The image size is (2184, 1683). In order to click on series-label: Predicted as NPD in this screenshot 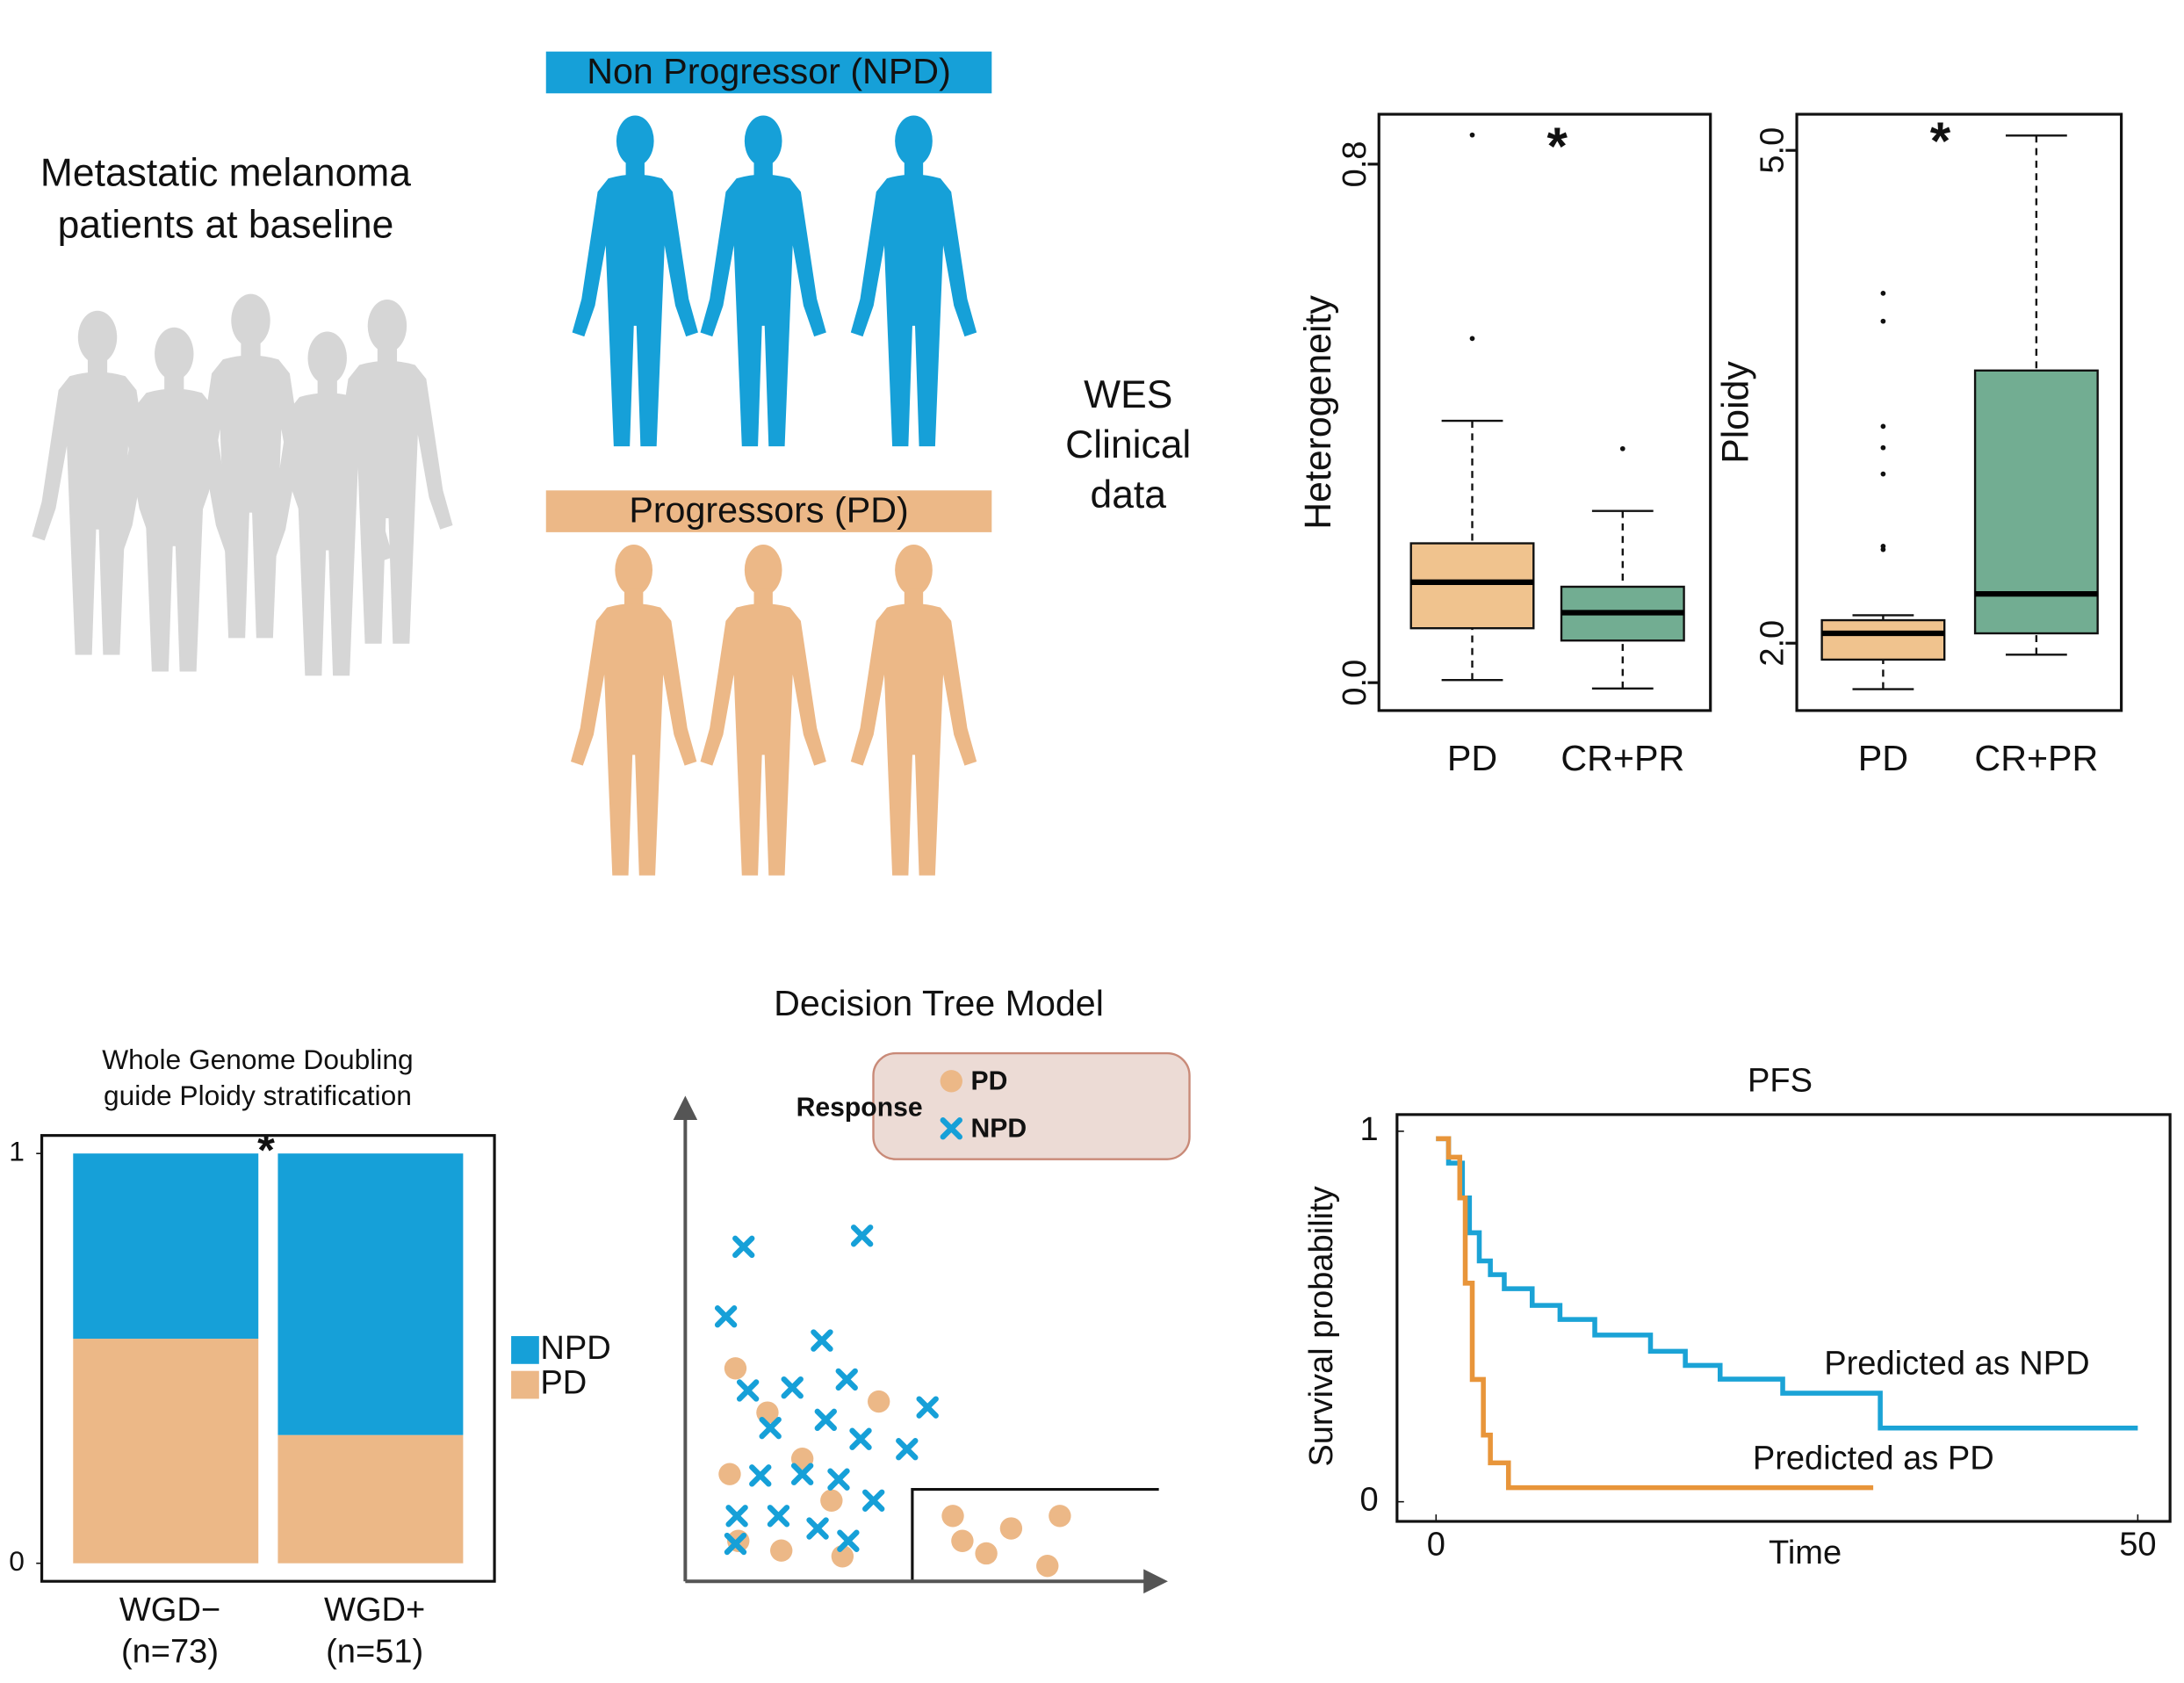, I will do `click(1956, 1363)`.